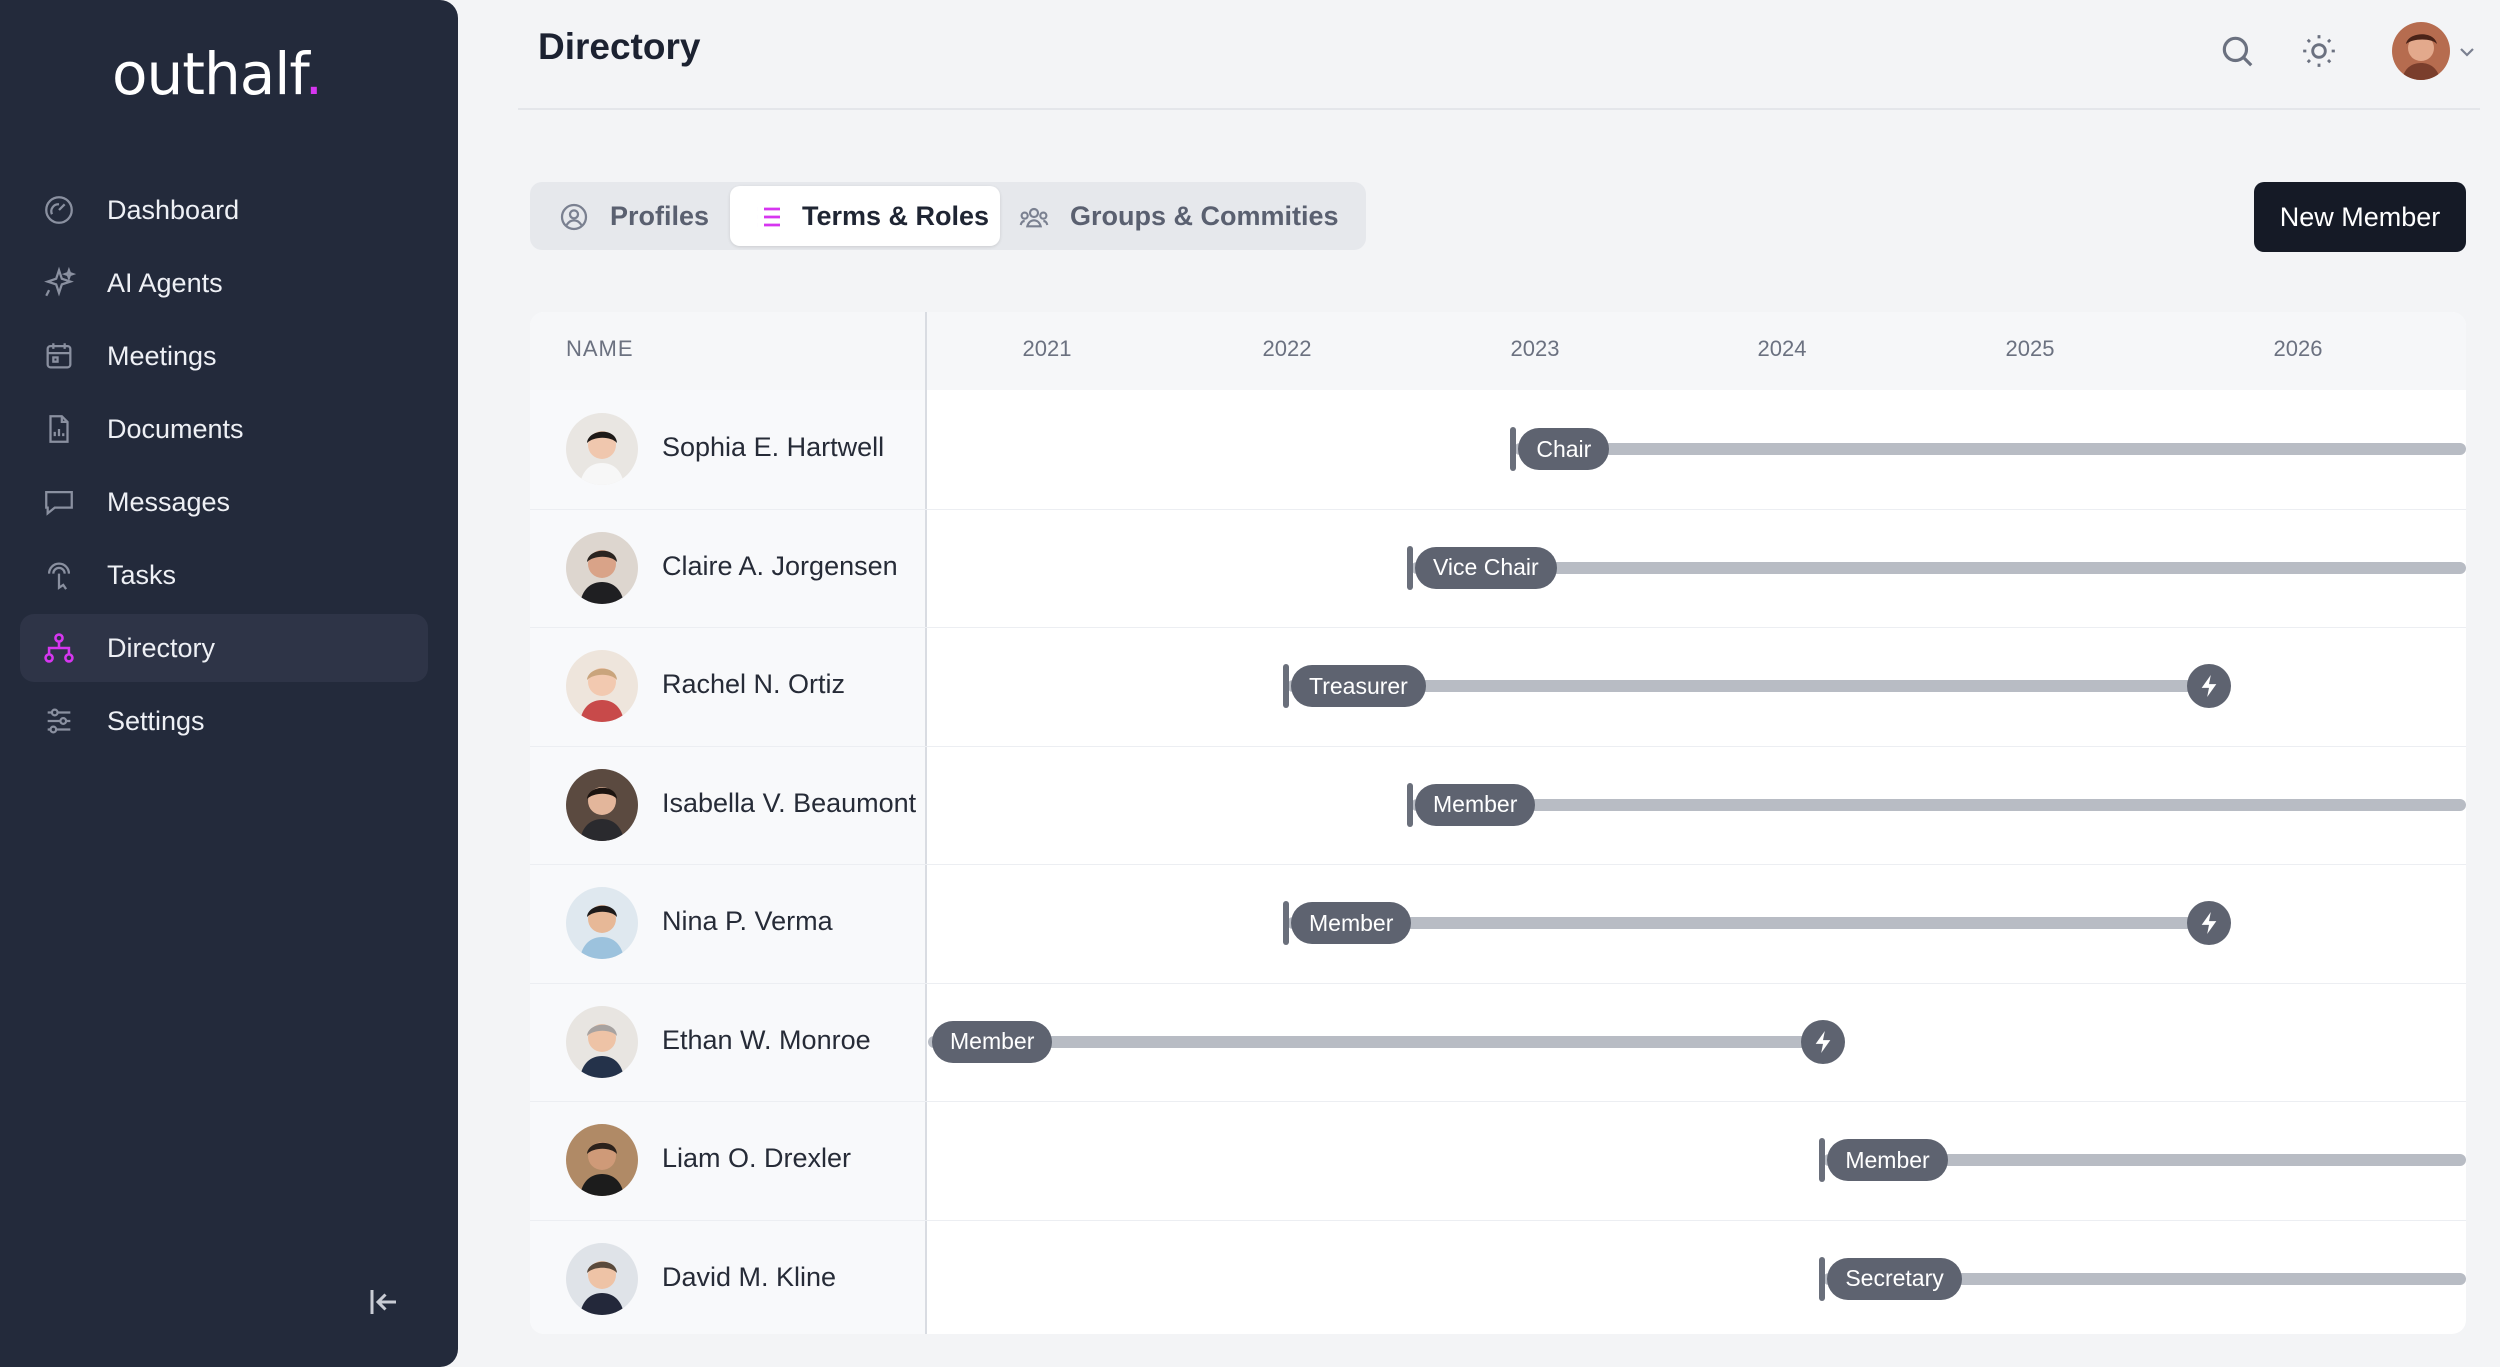 The height and width of the screenshot is (1367, 2500). I want to click on sidebar-item-messages: Messages, so click(224, 502).